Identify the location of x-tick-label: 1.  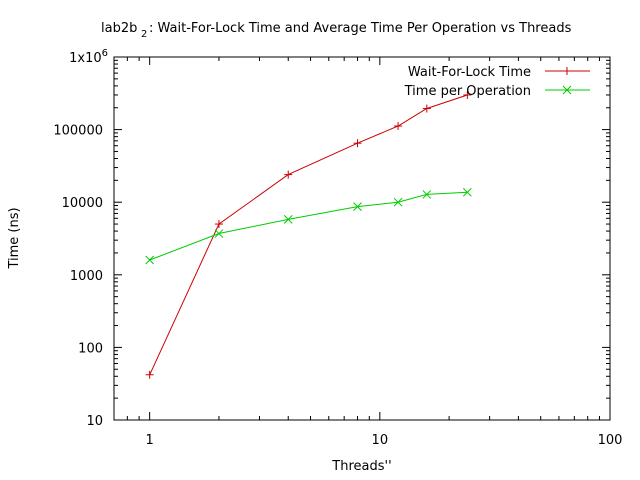
(150, 440).